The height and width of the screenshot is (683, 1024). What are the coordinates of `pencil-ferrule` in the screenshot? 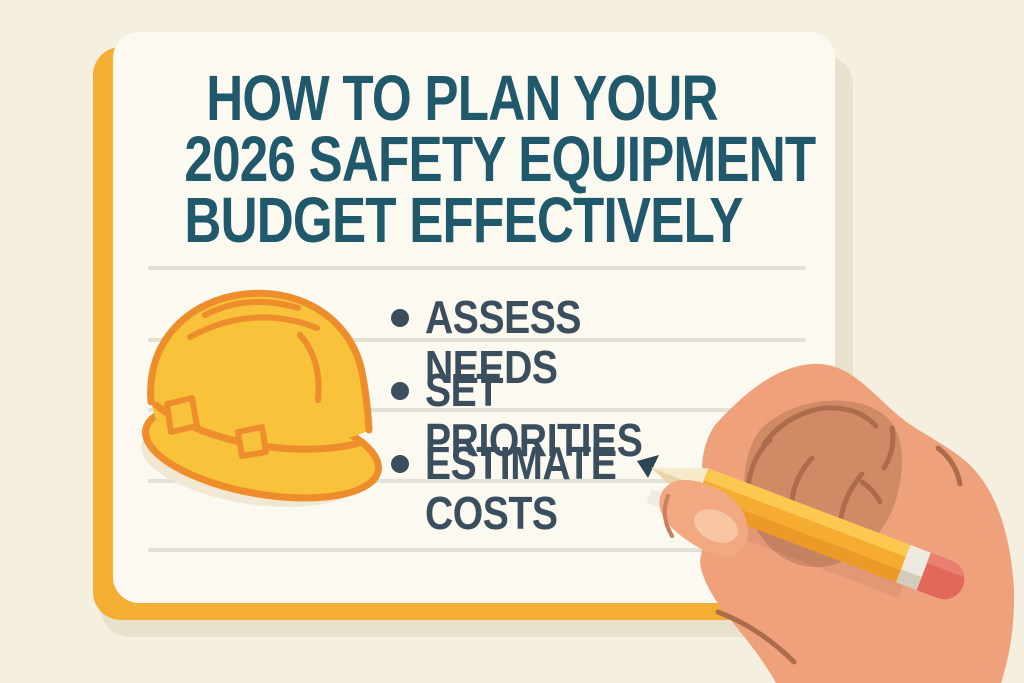 It's located at (913, 567).